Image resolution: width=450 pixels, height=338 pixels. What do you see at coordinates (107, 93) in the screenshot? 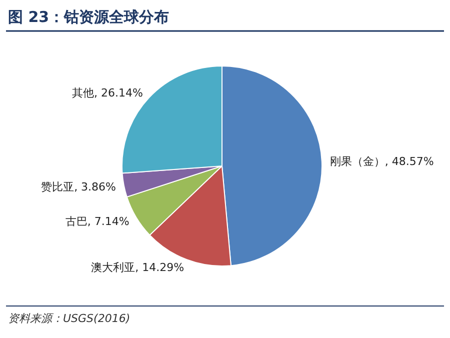
I see `slice-label: 其他, 26.14%` at bounding box center [107, 93].